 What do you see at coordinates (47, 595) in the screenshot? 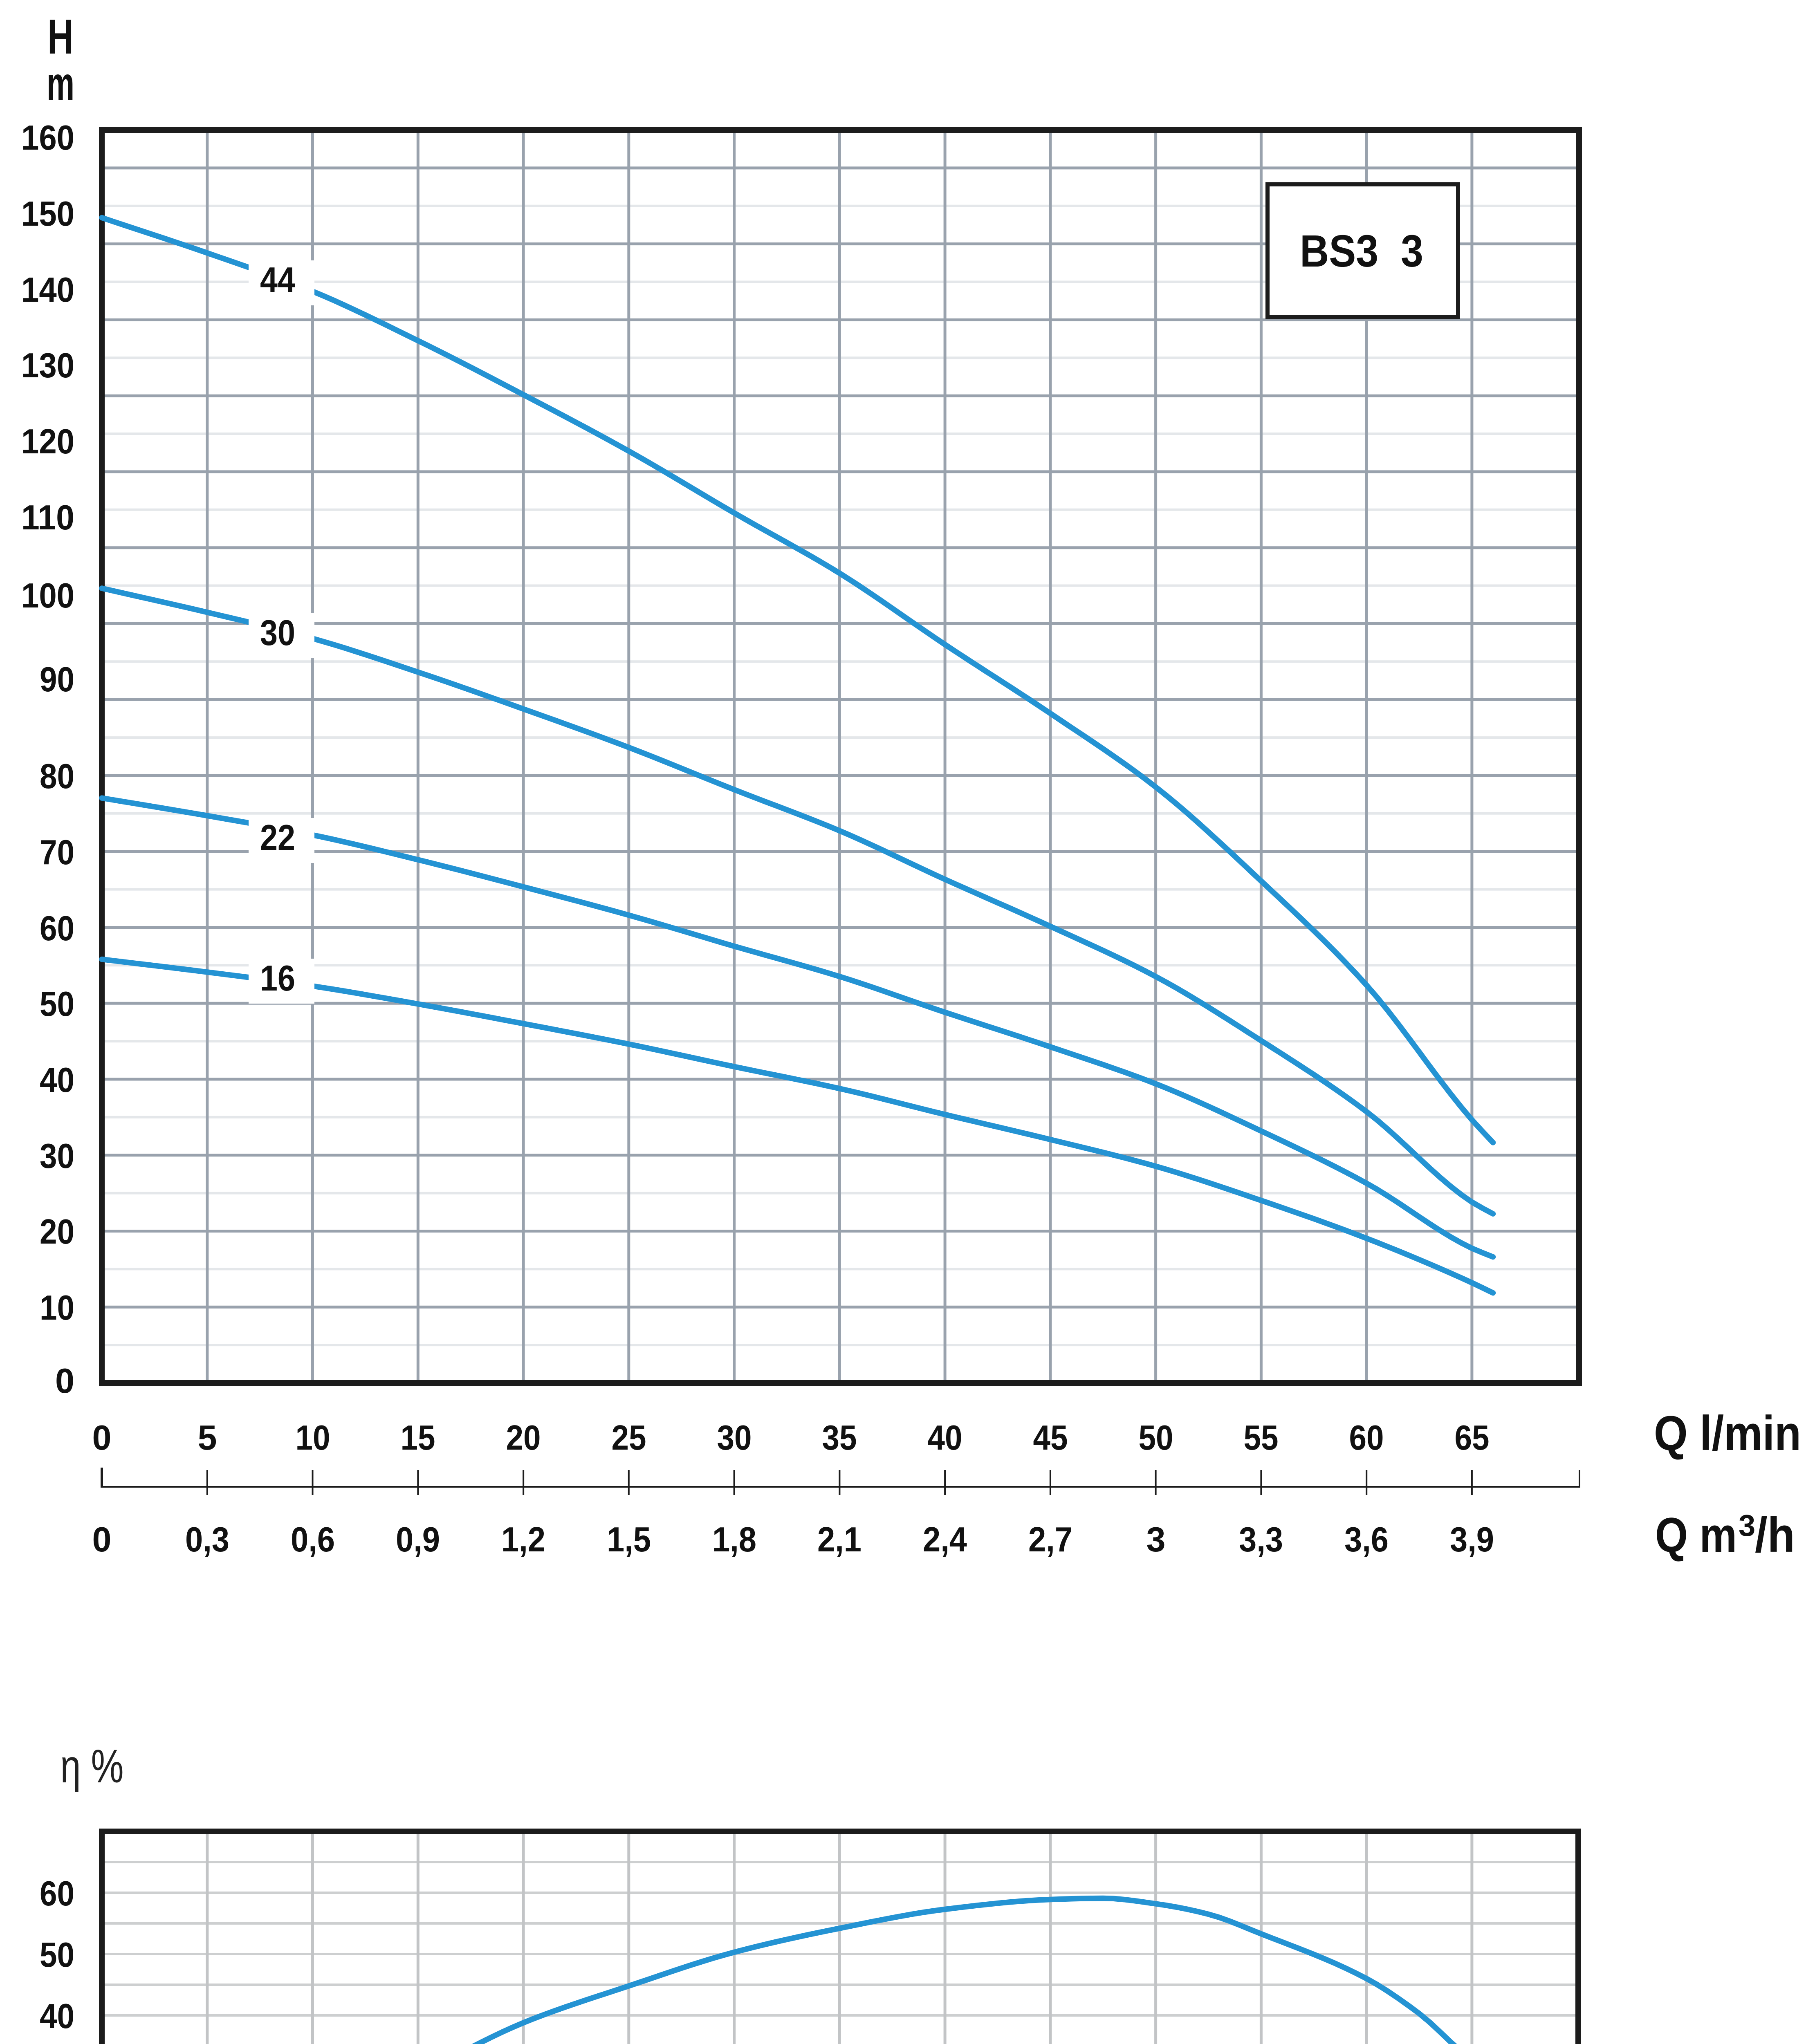
I see `svg-text: 100` at bounding box center [47, 595].